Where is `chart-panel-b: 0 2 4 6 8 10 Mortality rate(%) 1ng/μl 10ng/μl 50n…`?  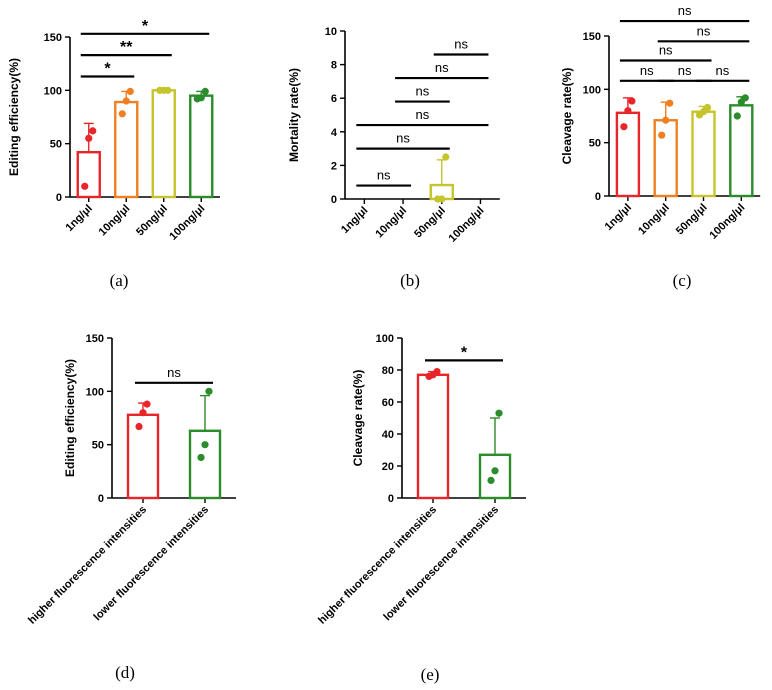 chart-panel-b: 0 2 4 6 8 10 Mortality rate(%) 1ng/μl 10ng/μl 50n… is located at coordinates (393, 158).